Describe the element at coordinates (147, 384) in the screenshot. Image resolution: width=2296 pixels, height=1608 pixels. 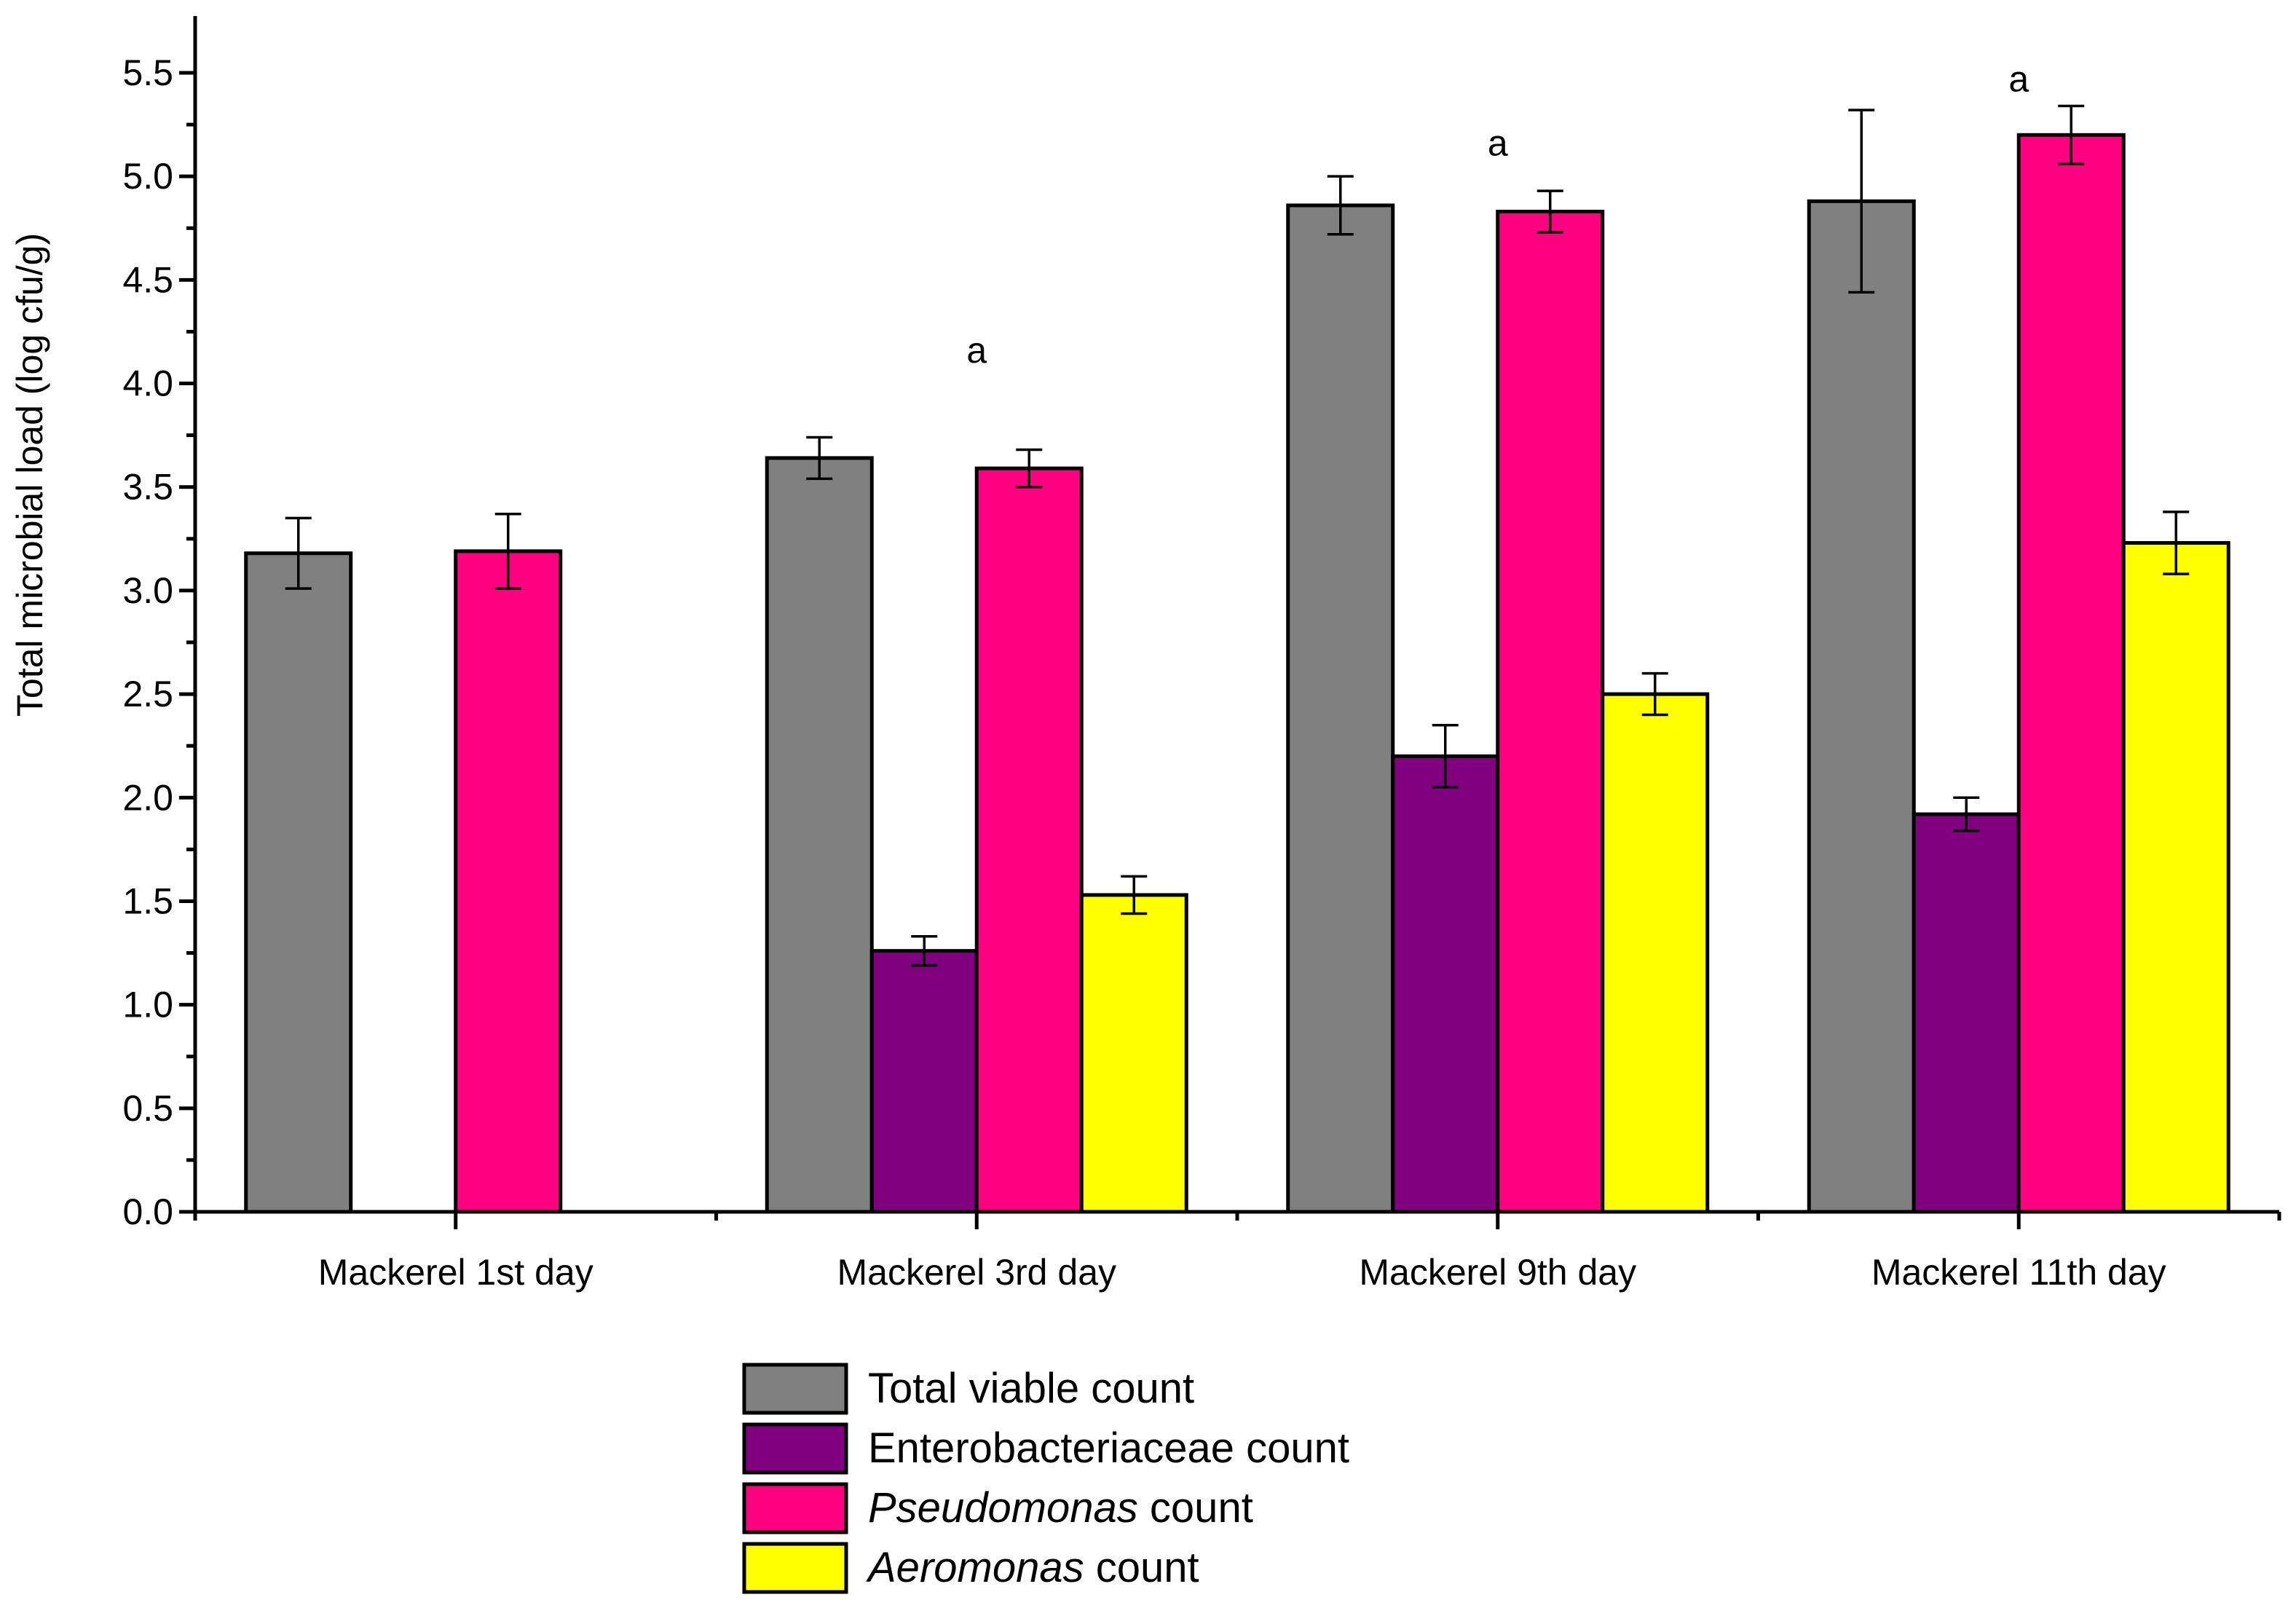
I see `y-tick-label: 4.0` at that location.